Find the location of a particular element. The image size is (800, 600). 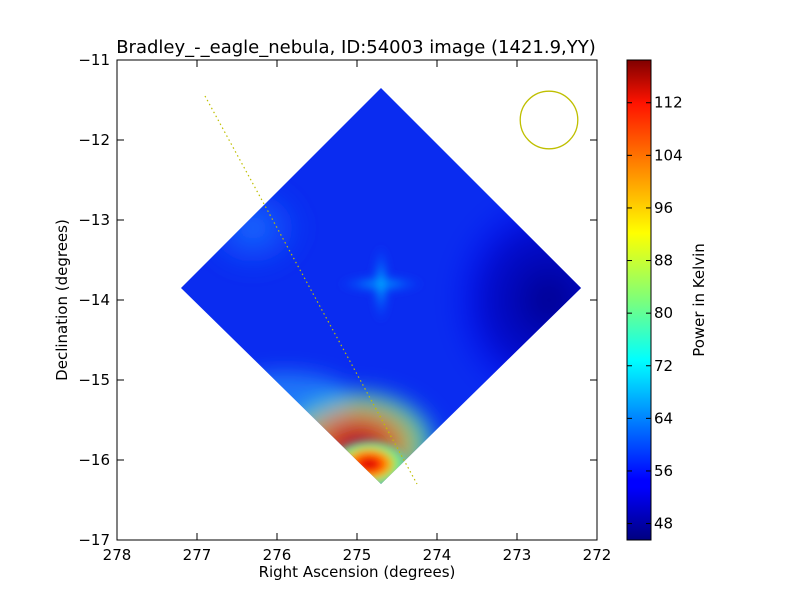

x-tick-label: 274 is located at coordinates (437, 555).